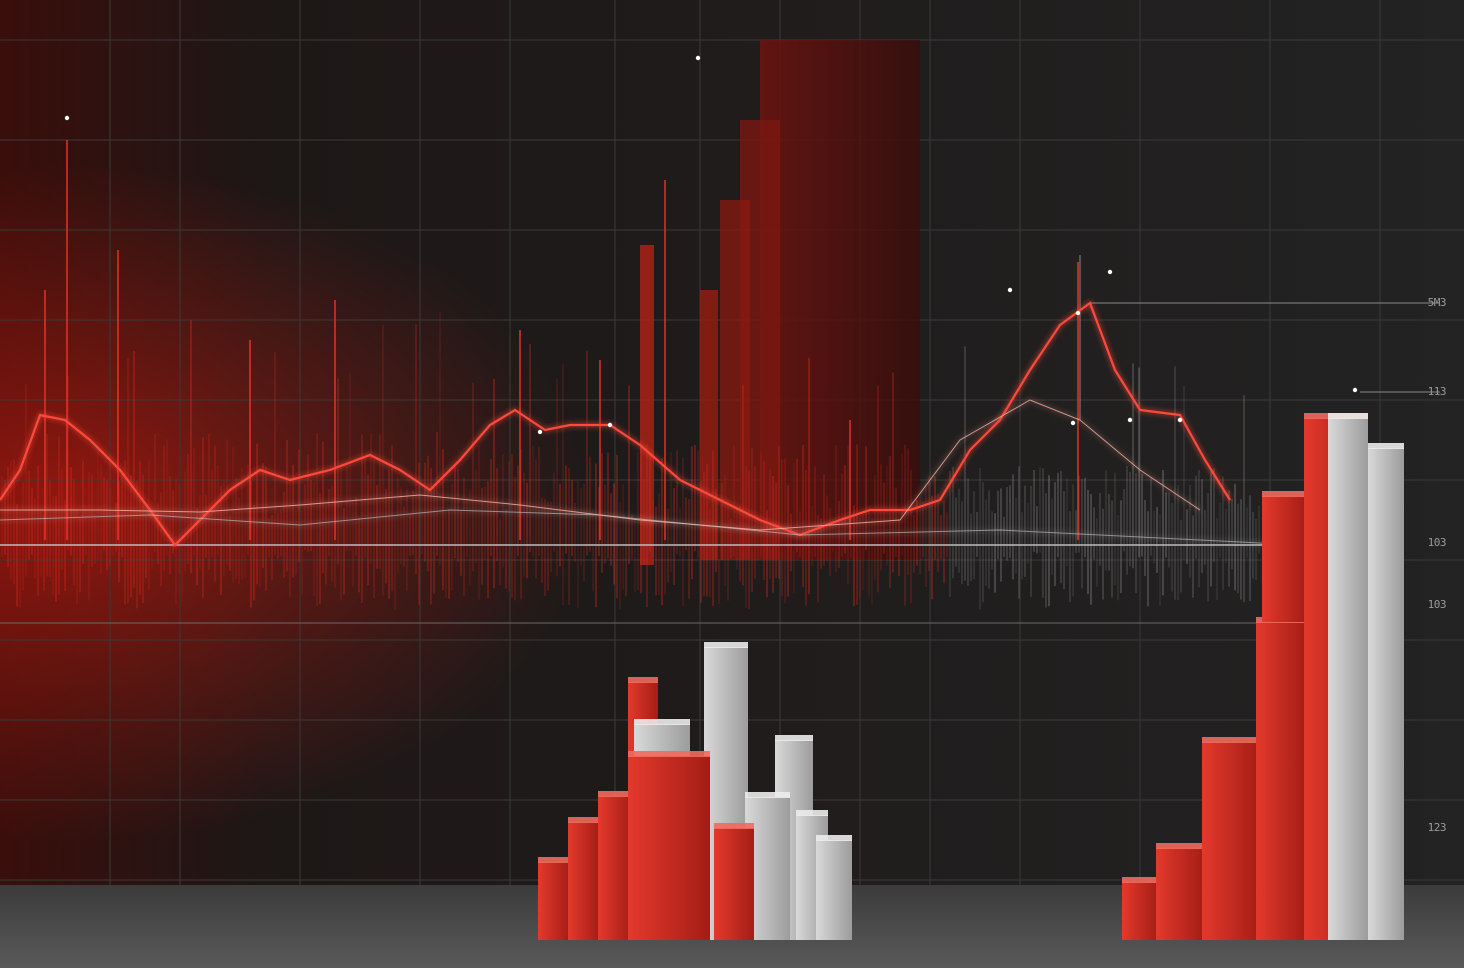 Image resolution: width=1464 pixels, height=968 pixels. What do you see at coordinates (780, 302) in the screenshot?
I see `big-red-columns` at bounding box center [780, 302].